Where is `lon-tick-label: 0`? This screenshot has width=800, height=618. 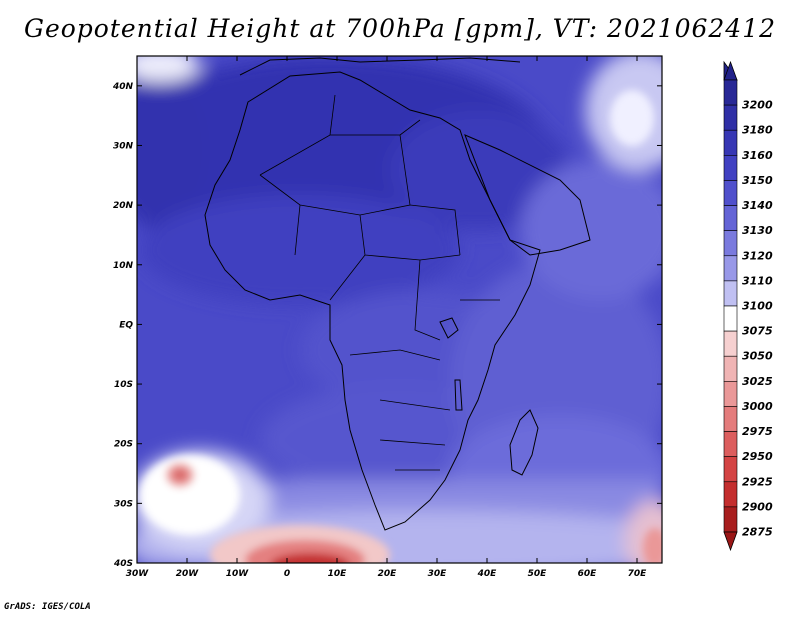
lon-tick-label: 0 is located at coordinates (287, 574).